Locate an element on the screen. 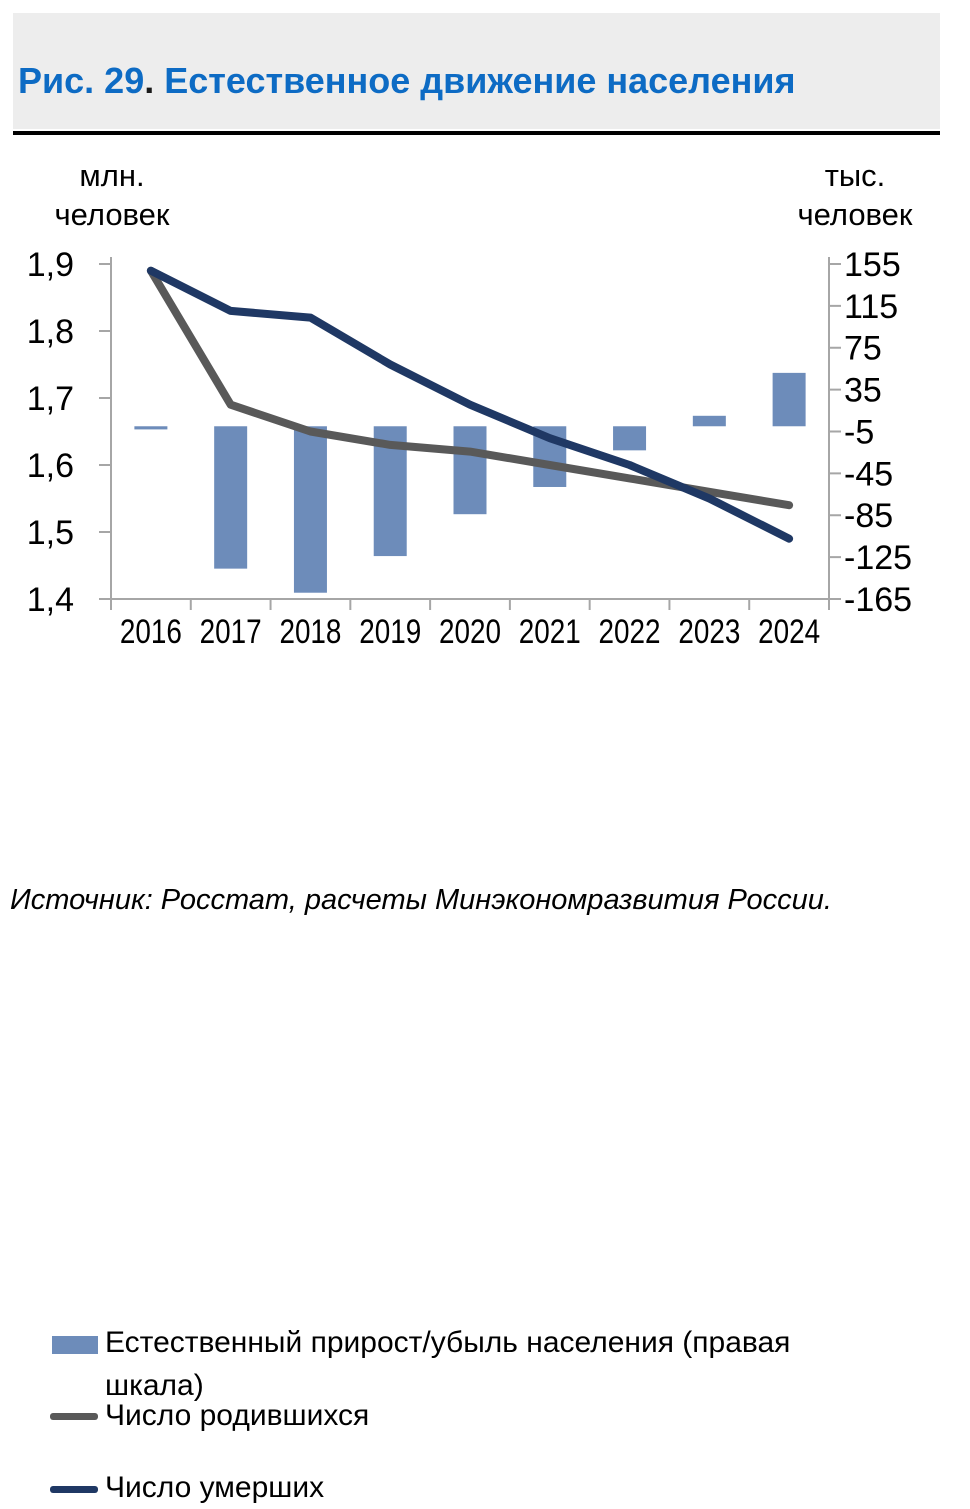 The image size is (970, 1509). svg-text: 2019 is located at coordinates (390, 632).